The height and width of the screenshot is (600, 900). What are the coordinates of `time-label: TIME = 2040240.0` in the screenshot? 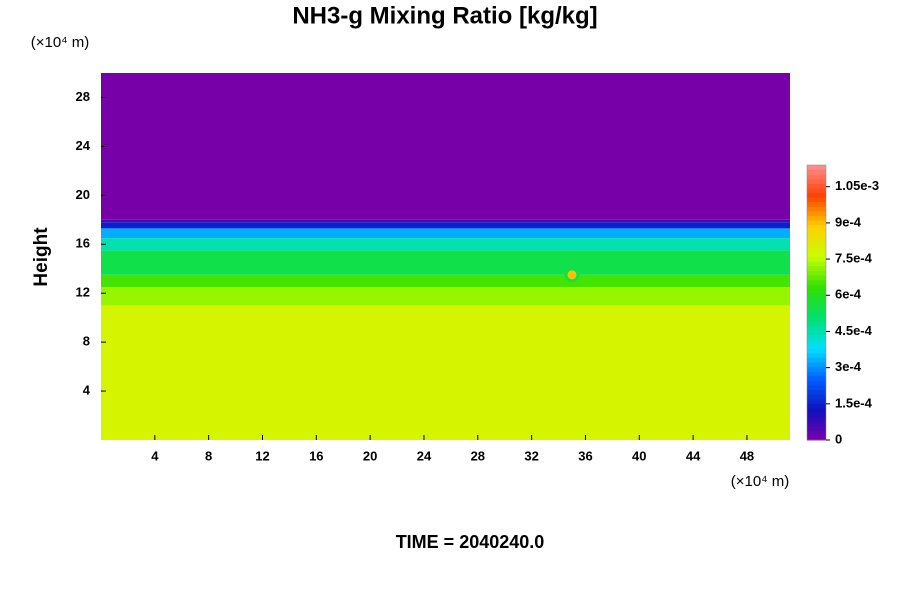 It's located at (470, 542).